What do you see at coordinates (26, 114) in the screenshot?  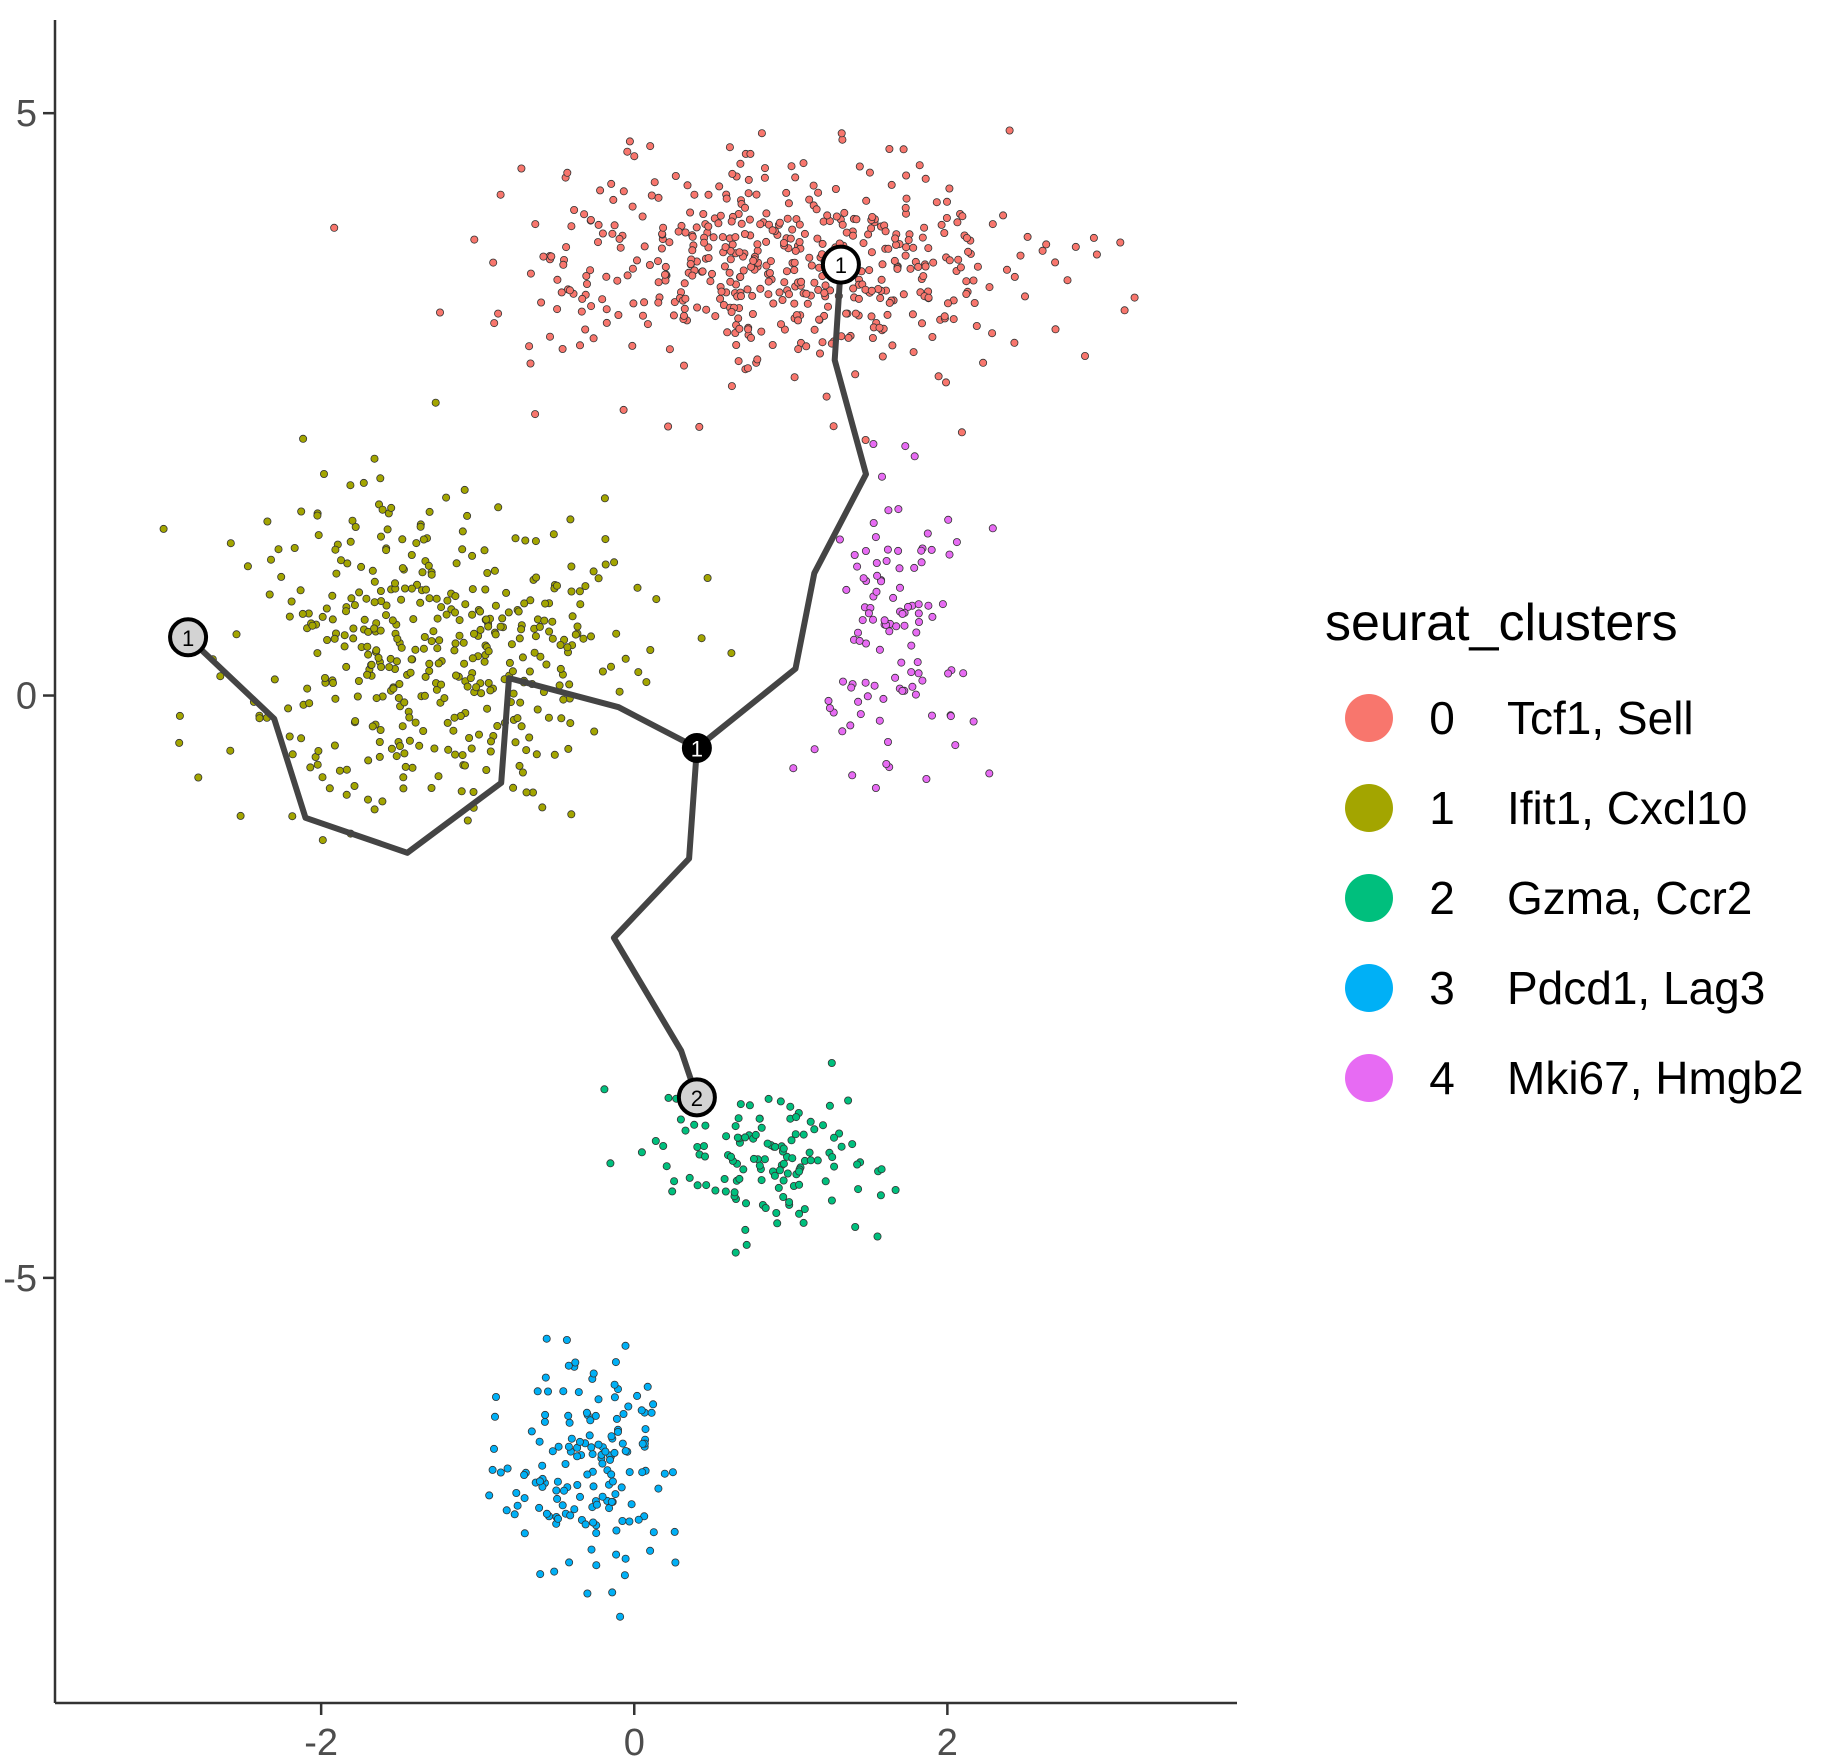 I see `y-tick-label: 5` at bounding box center [26, 114].